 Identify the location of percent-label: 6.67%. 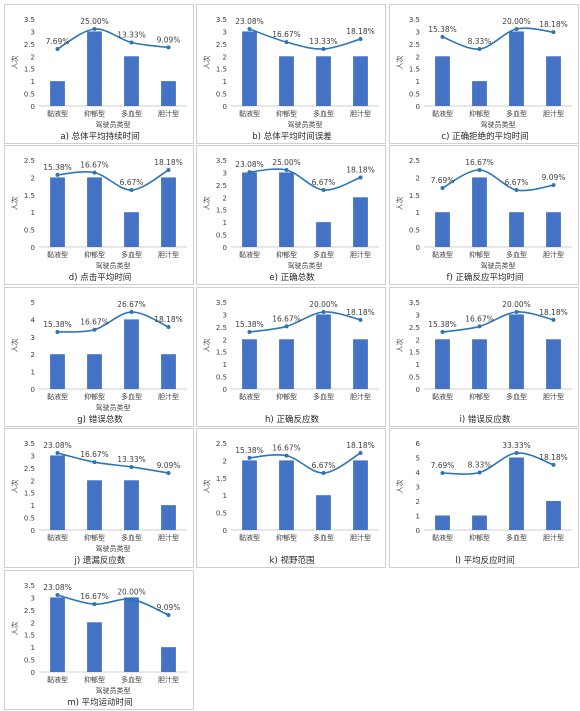
(324, 465).